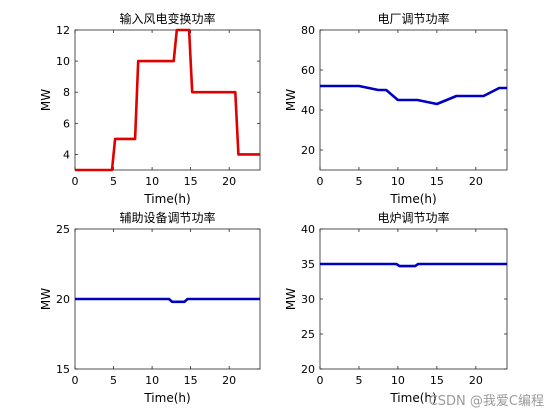 The width and height of the screenshot is (558, 415). I want to click on subplot-title: 输入风电变换功率, so click(167, 18).